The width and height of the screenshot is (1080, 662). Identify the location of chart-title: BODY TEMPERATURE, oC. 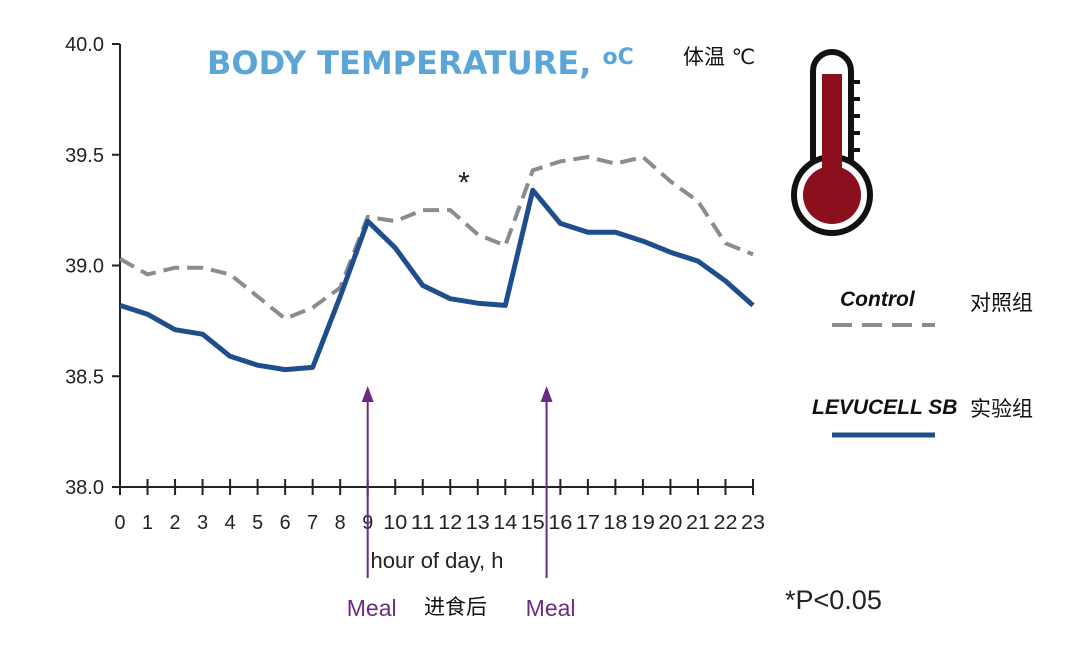
(420, 63).